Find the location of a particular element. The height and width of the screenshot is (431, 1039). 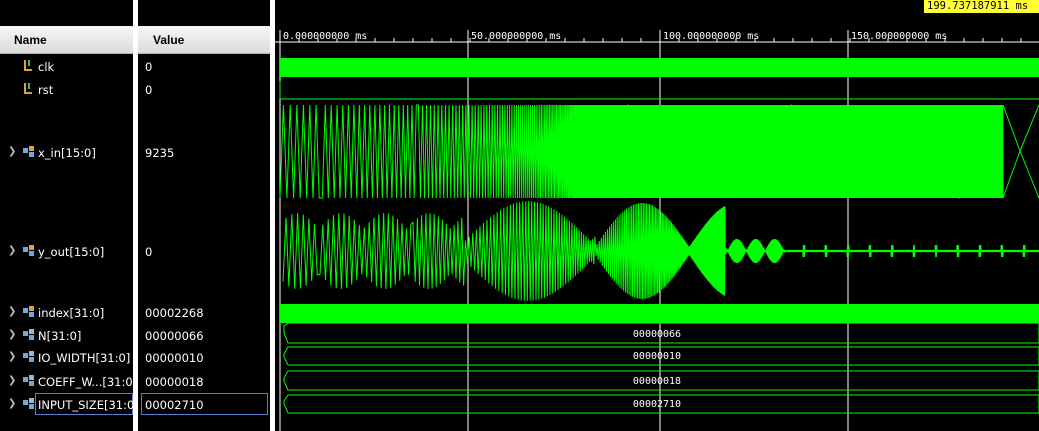

signal-name: index[31:0] is located at coordinates (71, 313).